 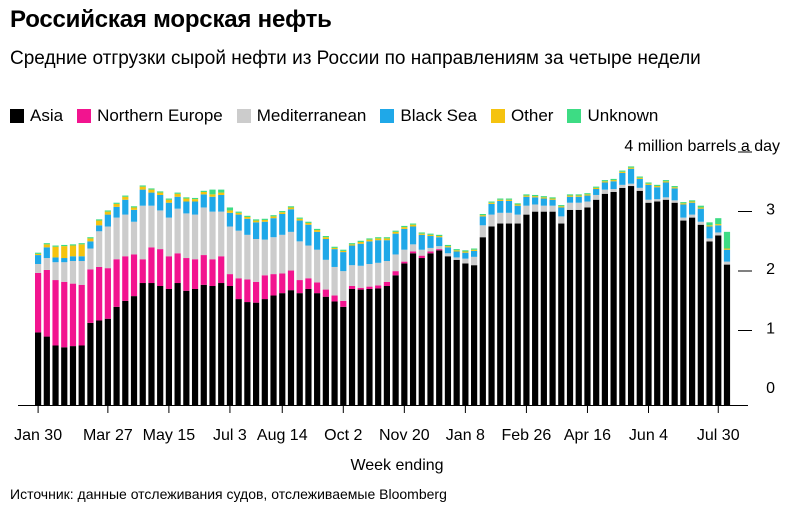 What do you see at coordinates (171, 19) in the screenshot?
I see `chart-title: Российская морская нефть` at bounding box center [171, 19].